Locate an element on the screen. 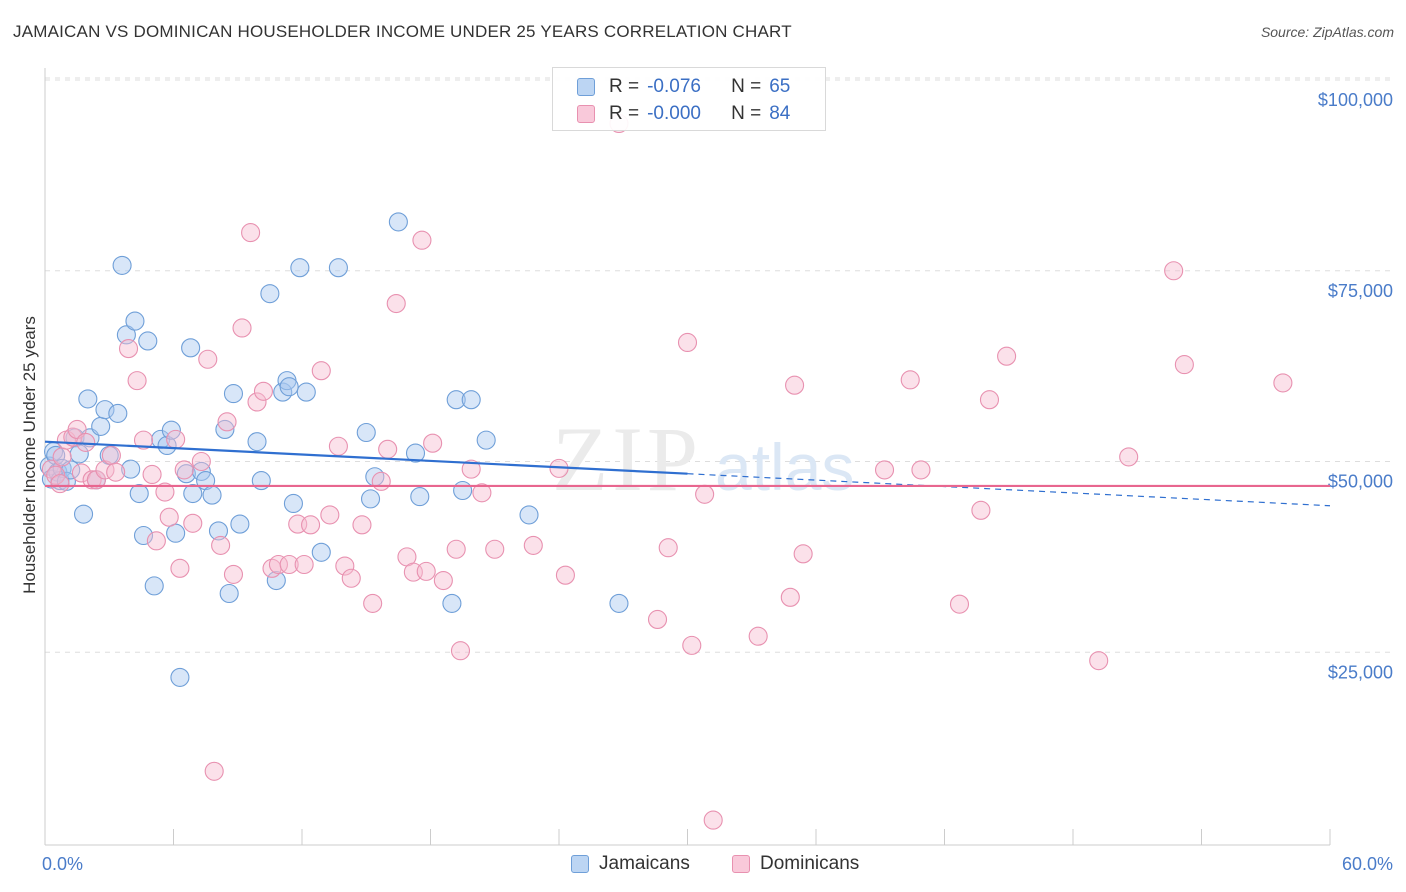 This screenshot has height=892, width=1406. watermark: ZIP atlas is located at coordinates (703, 459).